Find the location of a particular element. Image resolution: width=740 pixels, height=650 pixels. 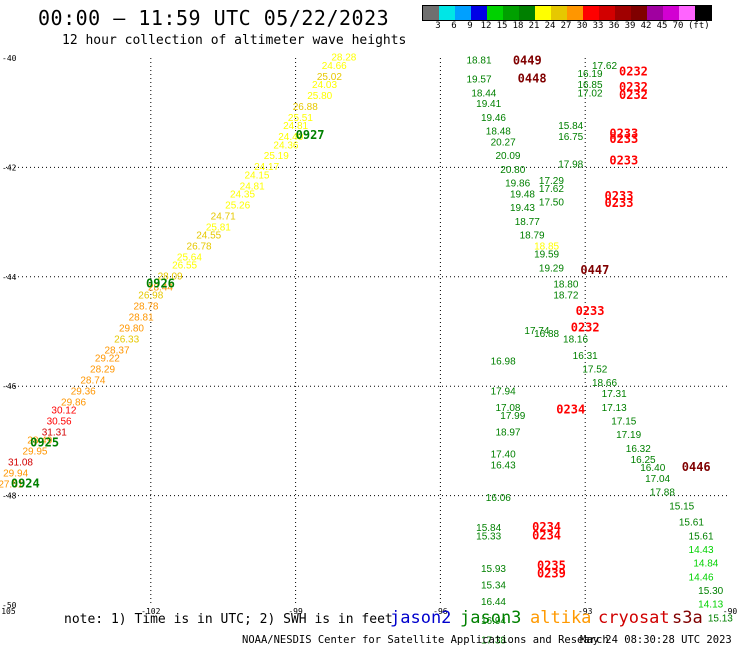

swh-point-label: 19.86 is located at coordinates (517, 184).